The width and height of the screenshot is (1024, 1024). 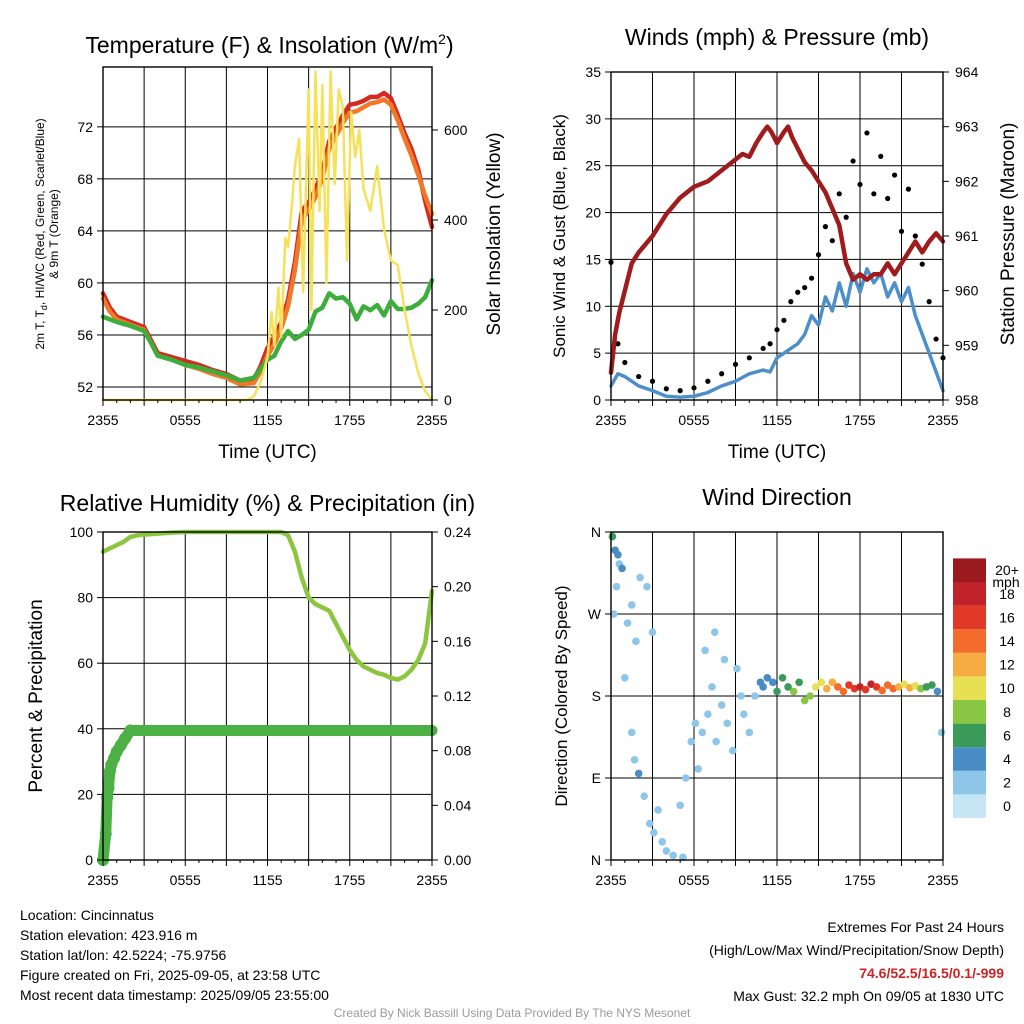 I want to click on series-2m-td, so click(x=267, y=330).